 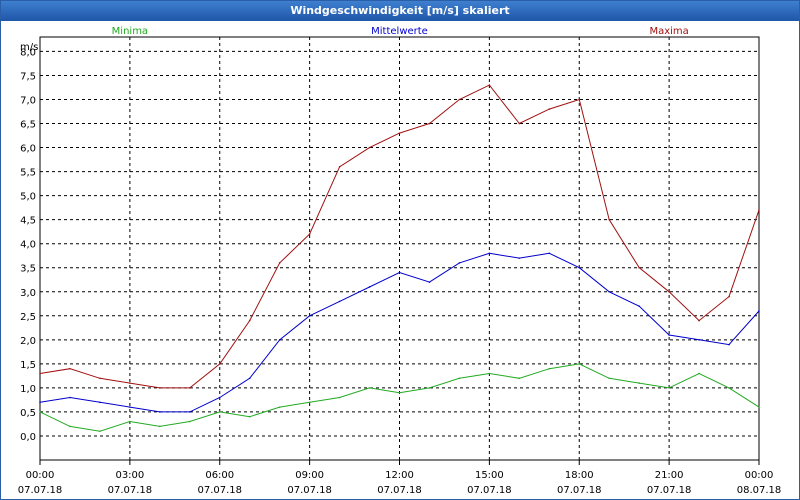 I want to click on x-tick-label-time: 15:00, so click(x=489, y=475).